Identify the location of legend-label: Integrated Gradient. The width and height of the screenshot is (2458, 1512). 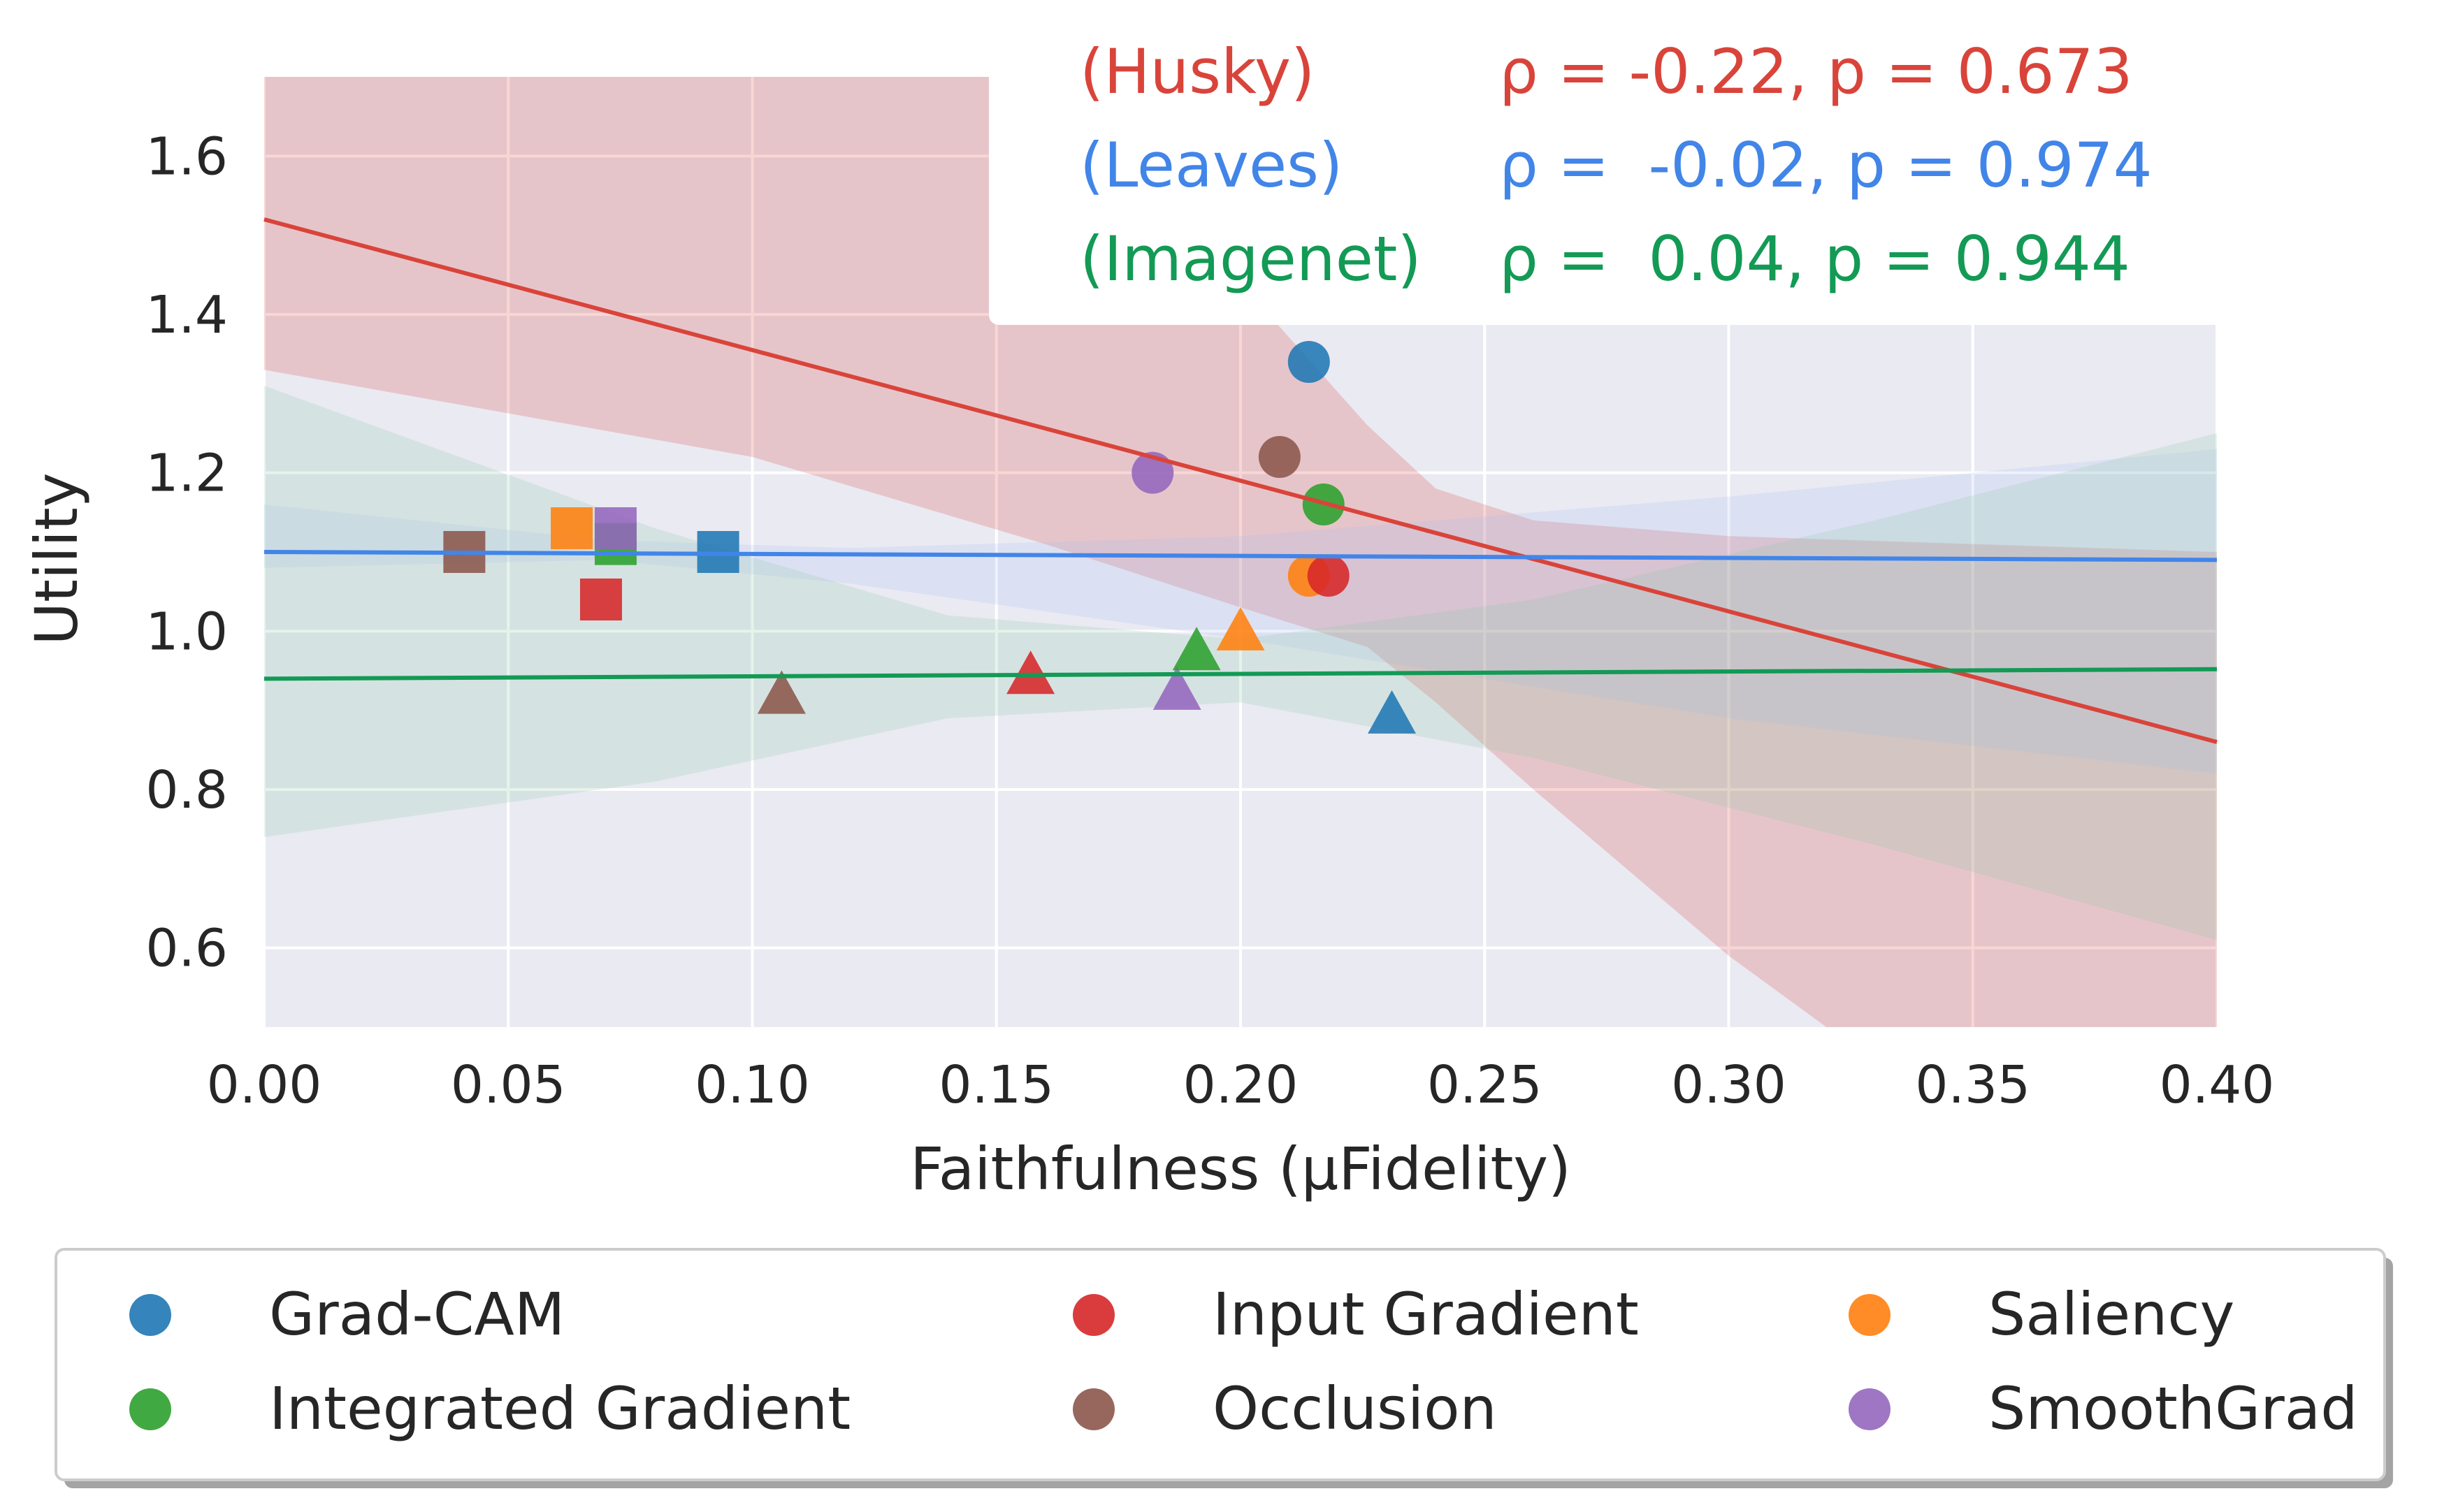
(560, 1408).